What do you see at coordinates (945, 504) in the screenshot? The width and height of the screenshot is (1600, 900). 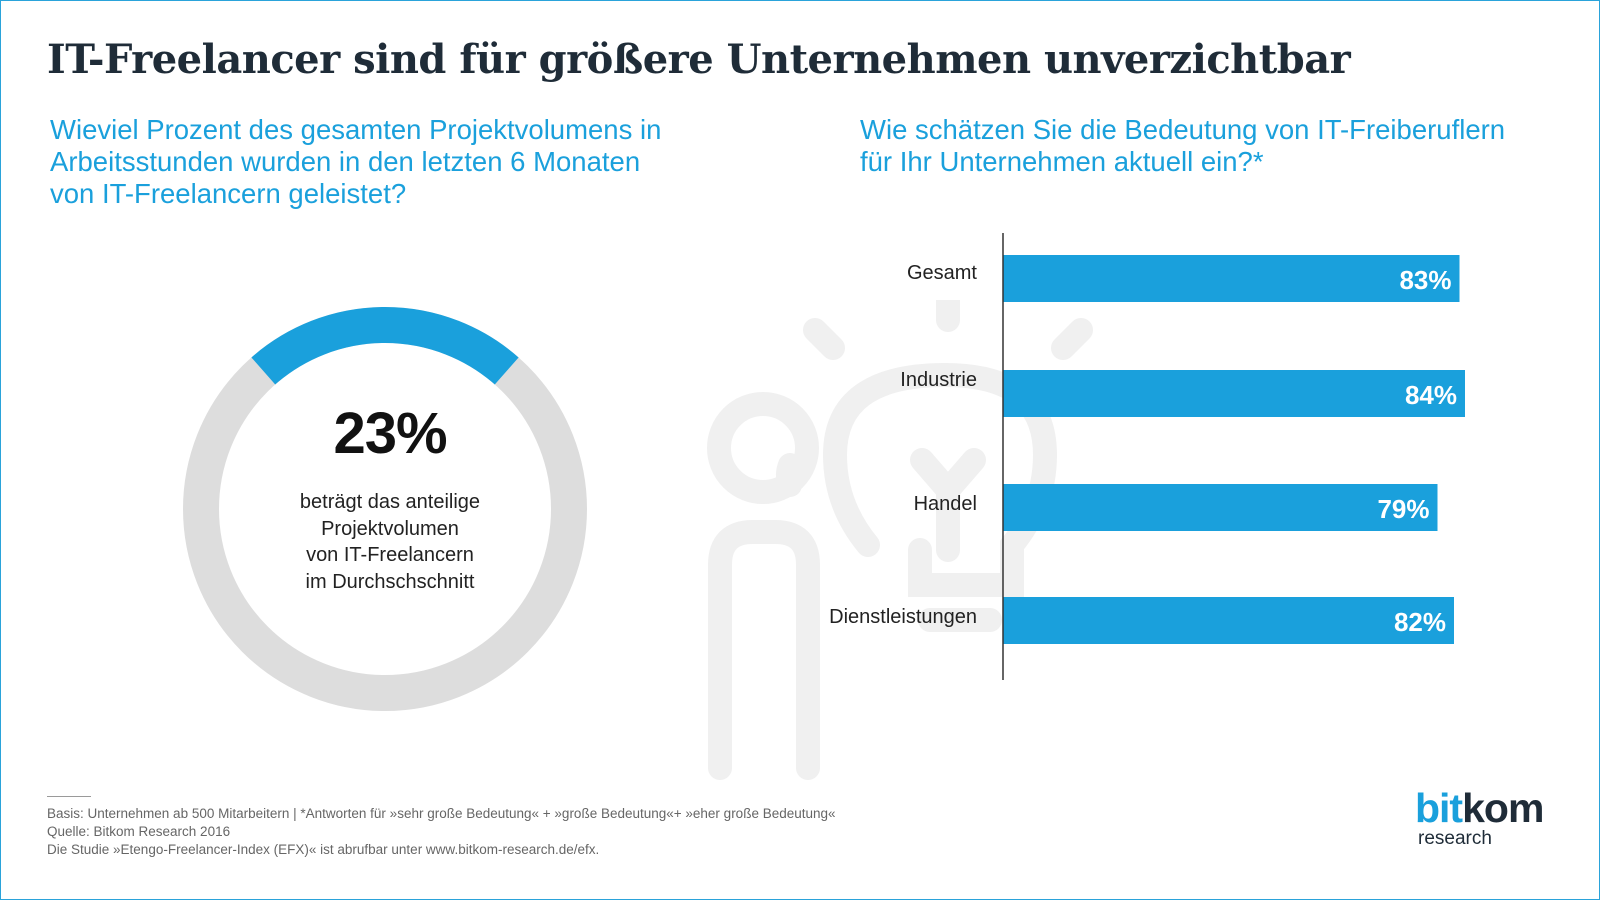 I see `bar-category-label: Handel` at bounding box center [945, 504].